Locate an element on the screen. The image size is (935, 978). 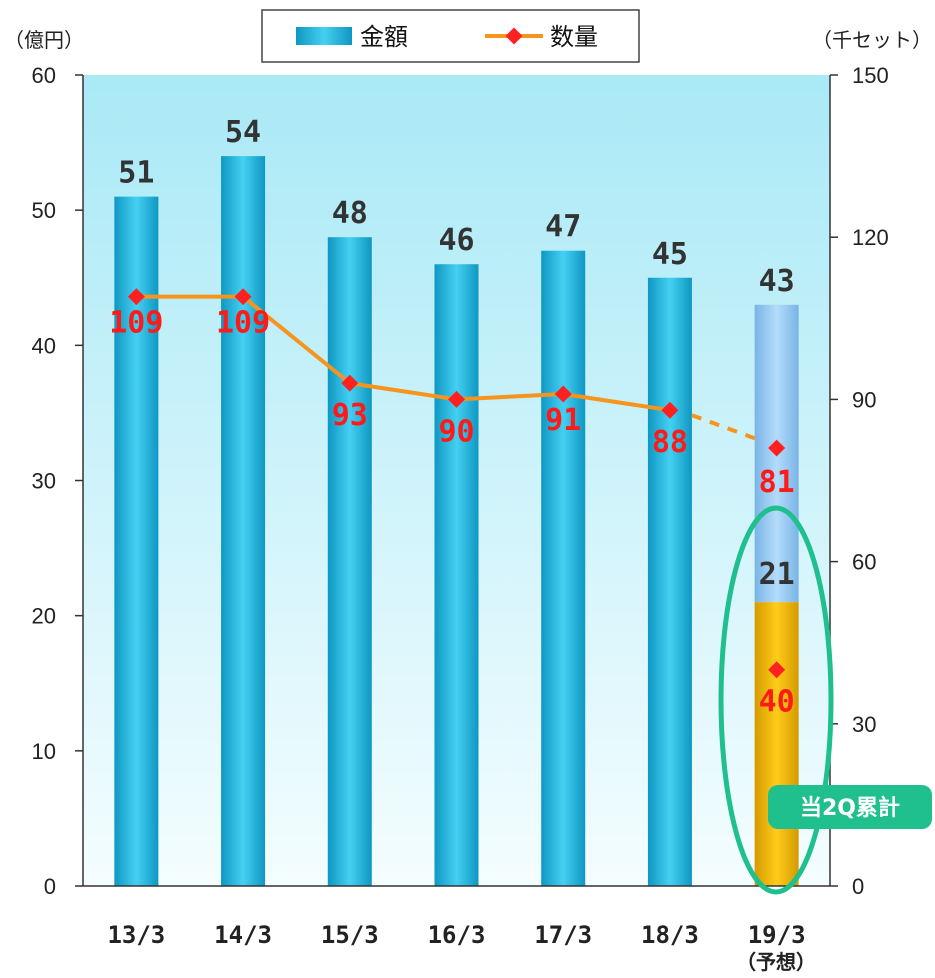
x-tick-label: 16/3 is located at coordinates (457, 935).